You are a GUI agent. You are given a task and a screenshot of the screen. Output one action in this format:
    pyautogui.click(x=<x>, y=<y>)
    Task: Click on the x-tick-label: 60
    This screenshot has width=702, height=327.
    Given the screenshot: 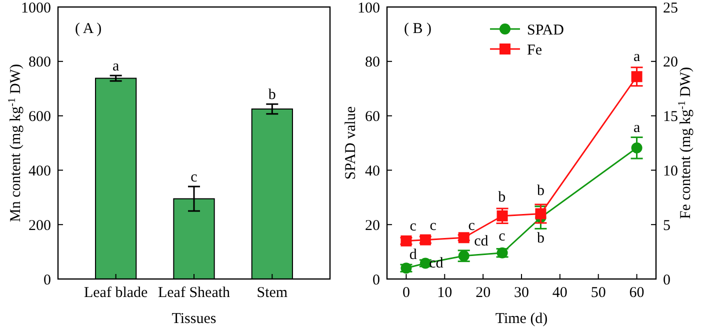 What is the action you would take?
    pyautogui.click(x=636, y=293)
    